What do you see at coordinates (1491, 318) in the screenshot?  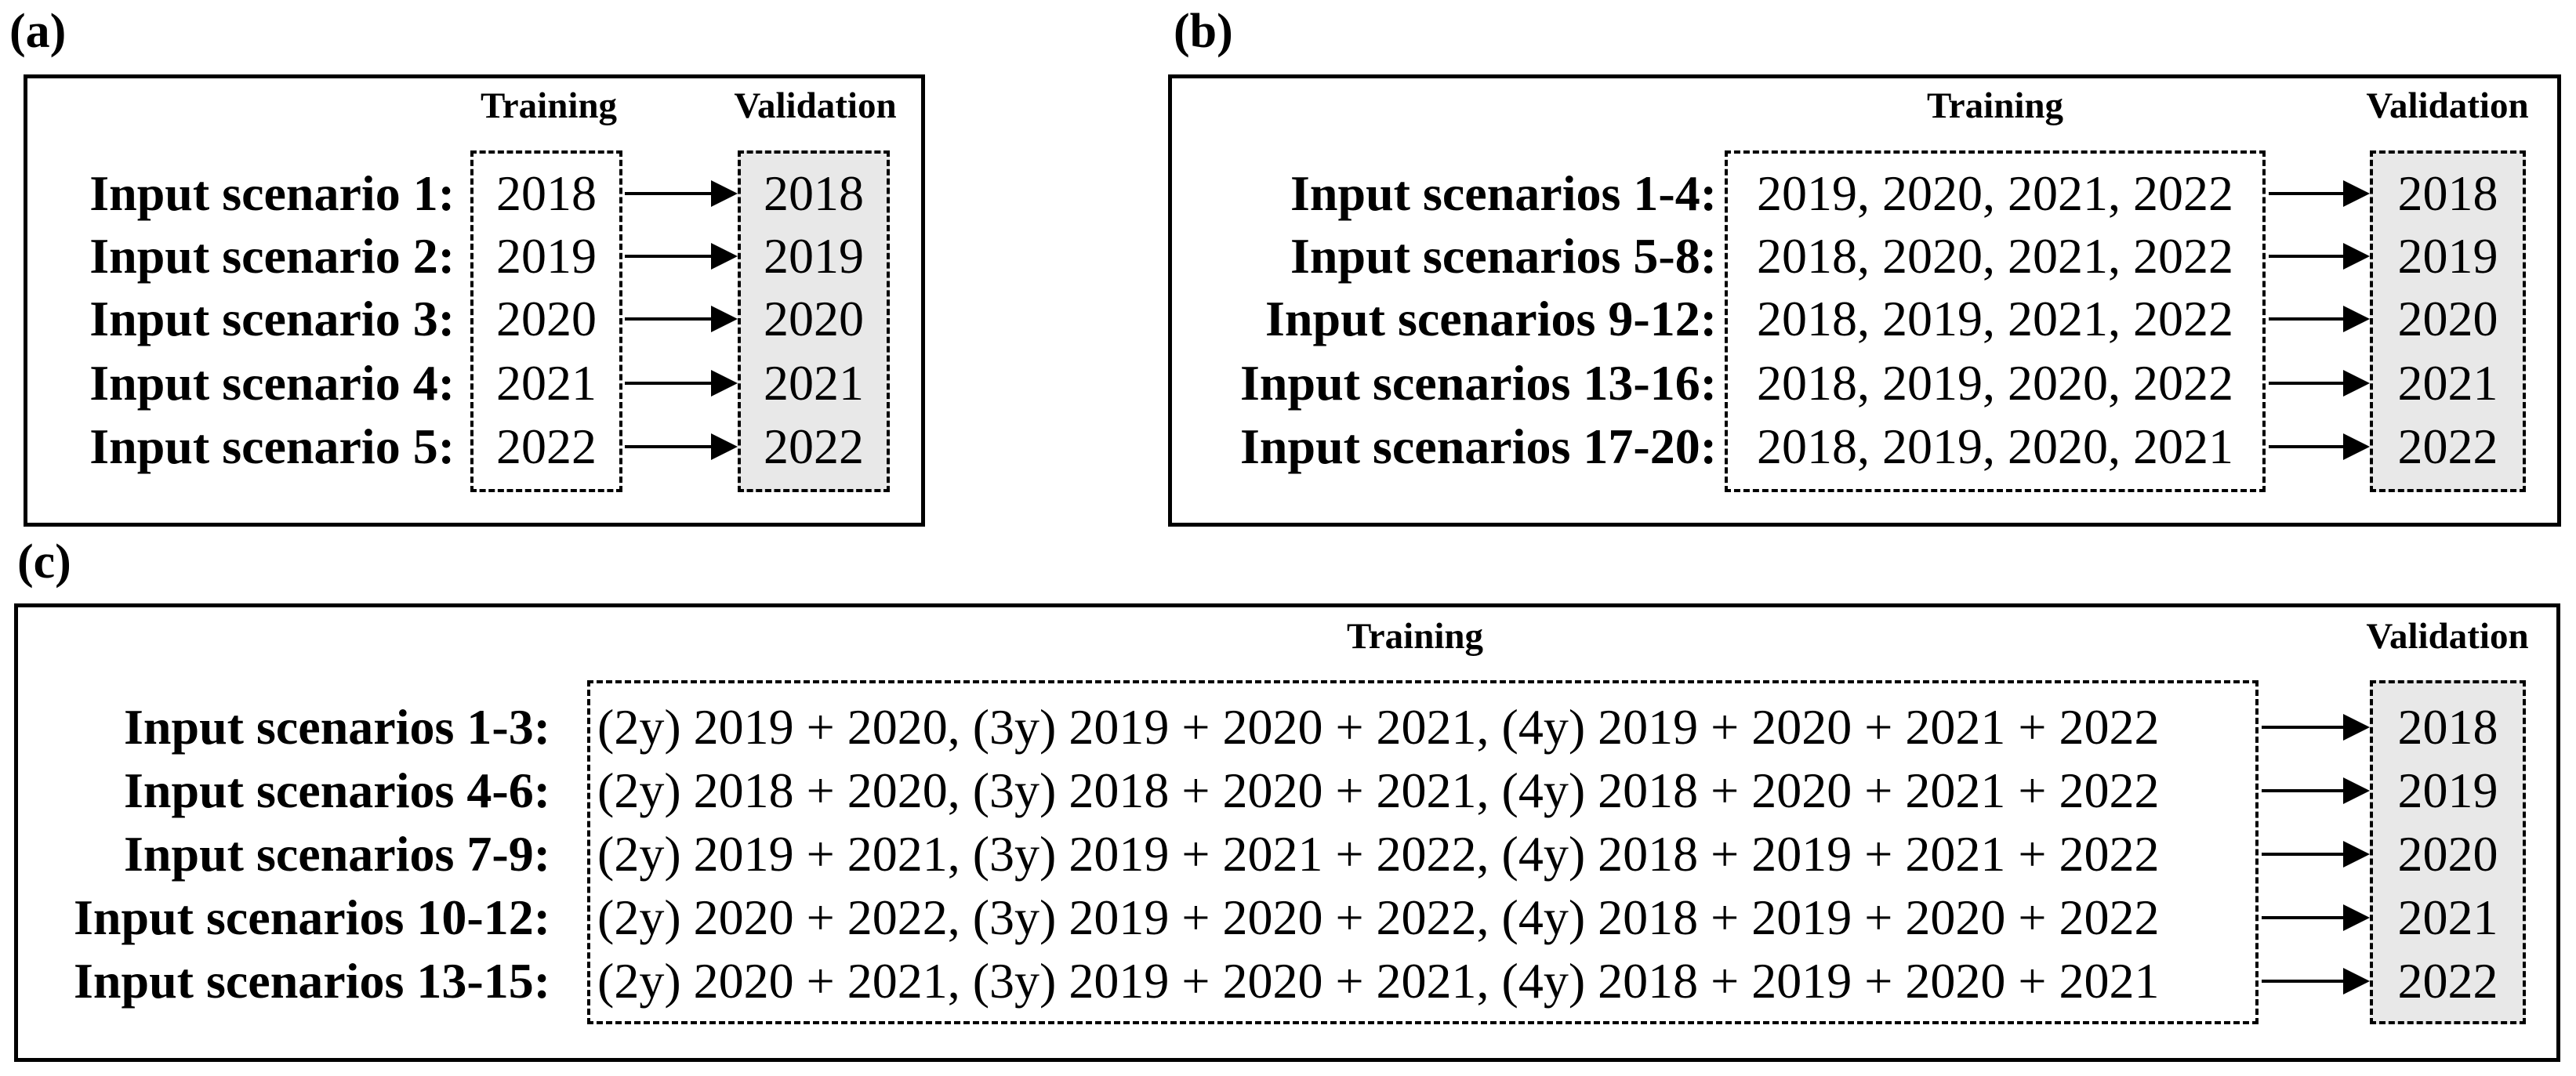 I see `scenario-row-label: Input scenarios 9-12:` at bounding box center [1491, 318].